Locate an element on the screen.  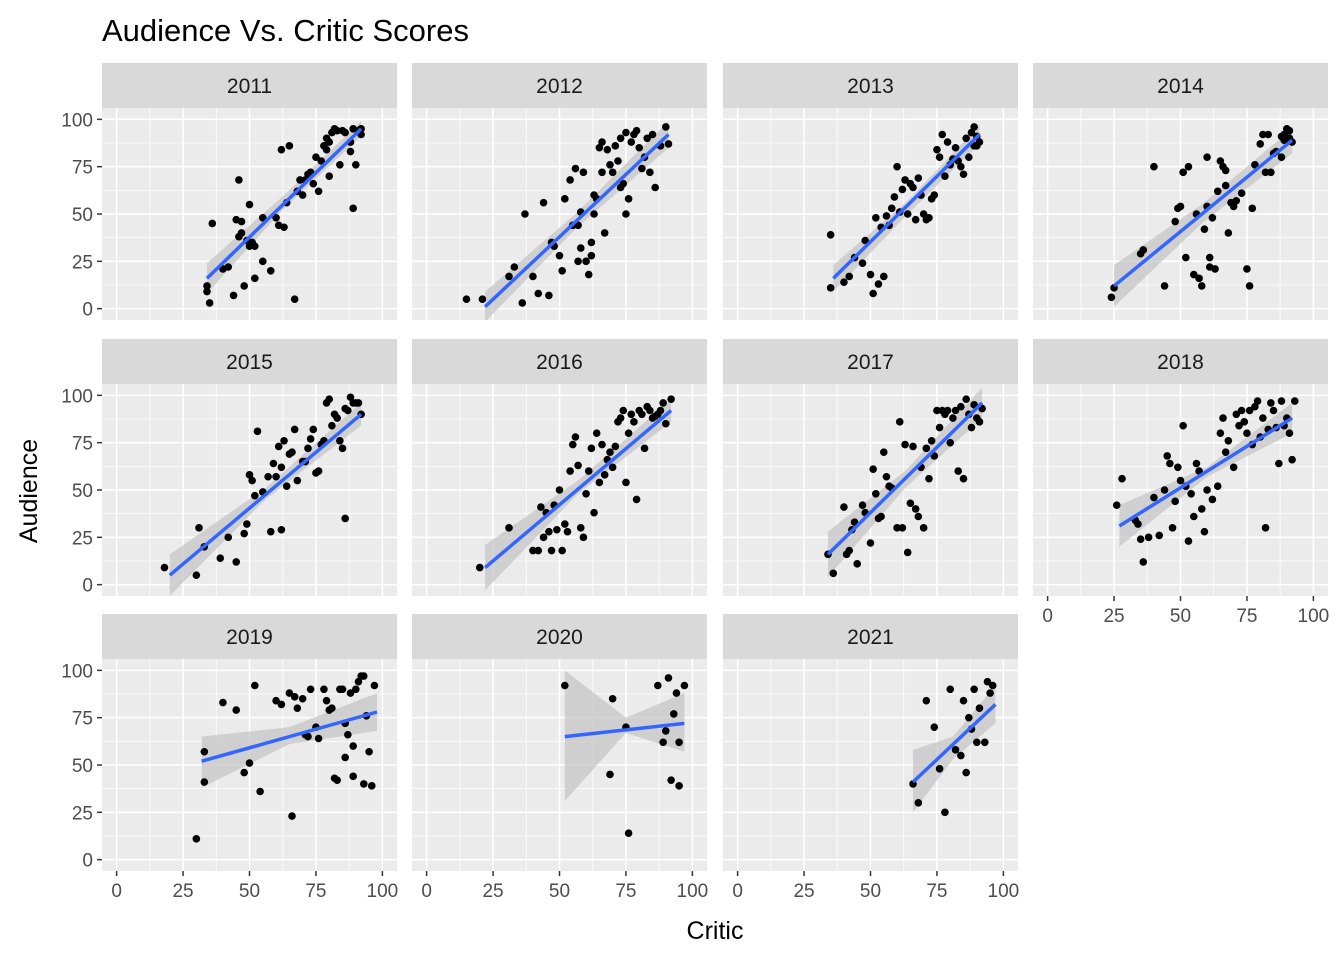
facet-strip-label: 2014 is located at coordinates (1180, 86).